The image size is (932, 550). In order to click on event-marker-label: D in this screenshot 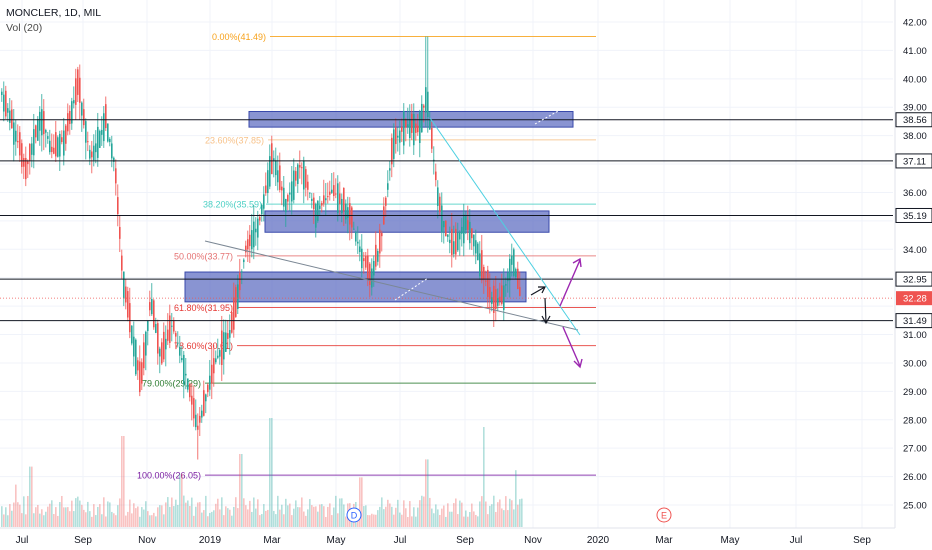, I will do `click(354, 516)`.